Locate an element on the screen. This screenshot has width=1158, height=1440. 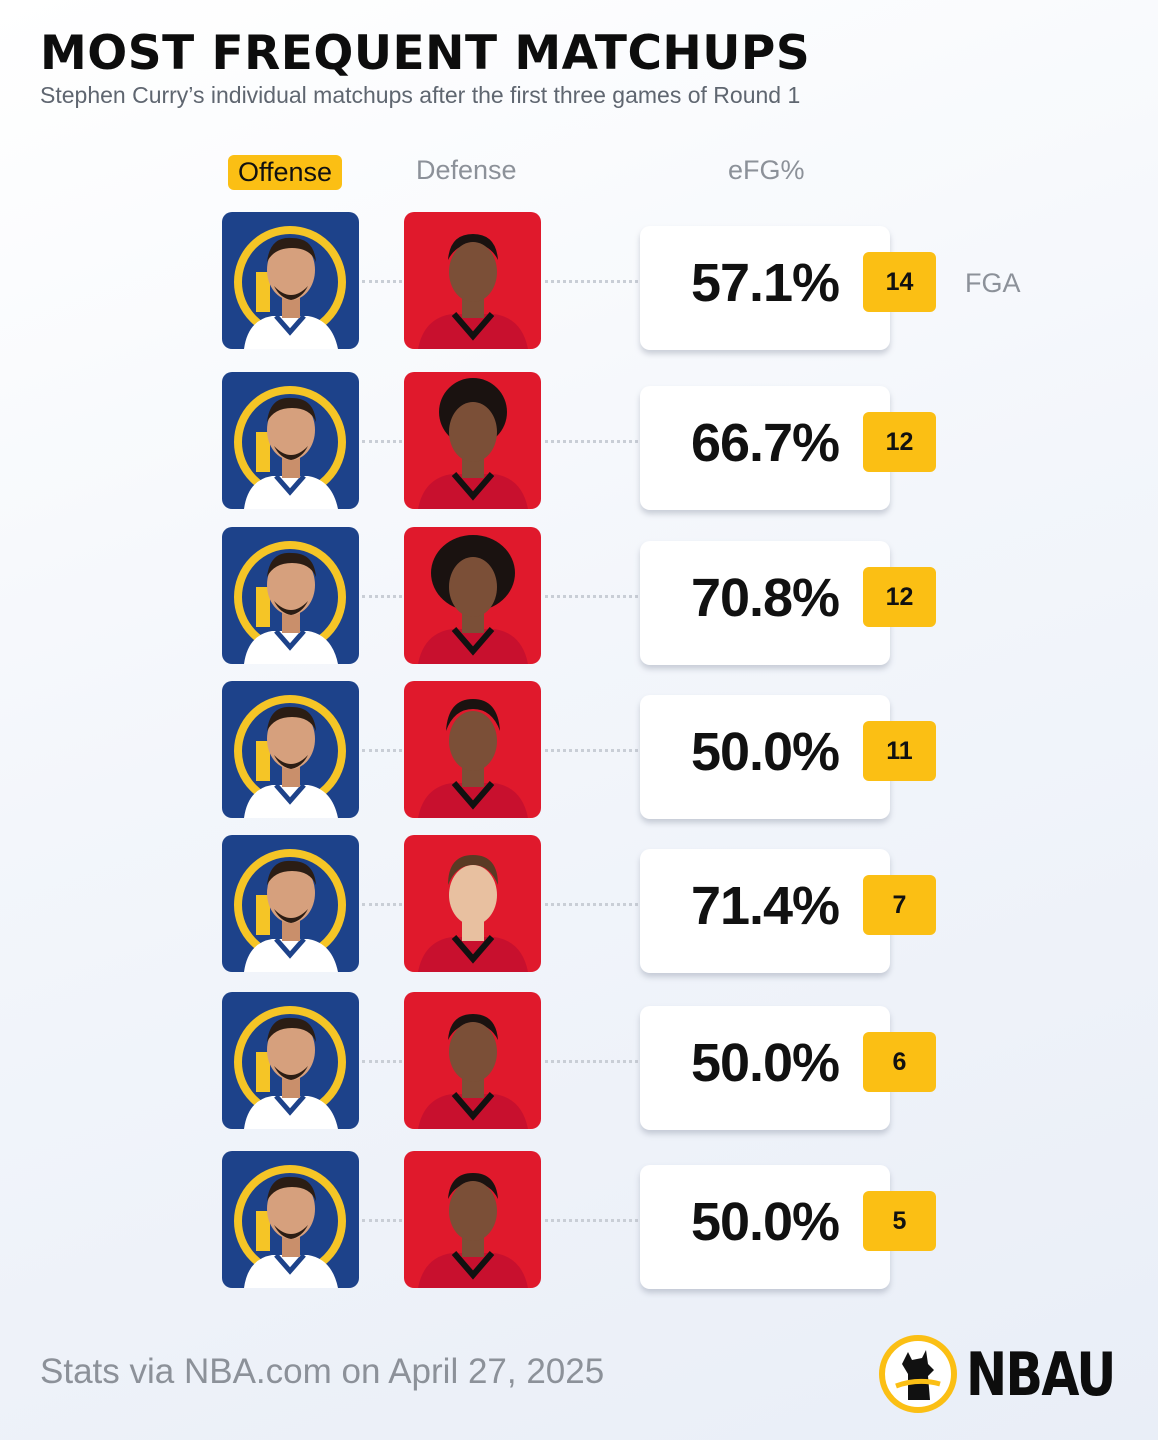
logo-text: NBAU is located at coordinates (1041, 1375).